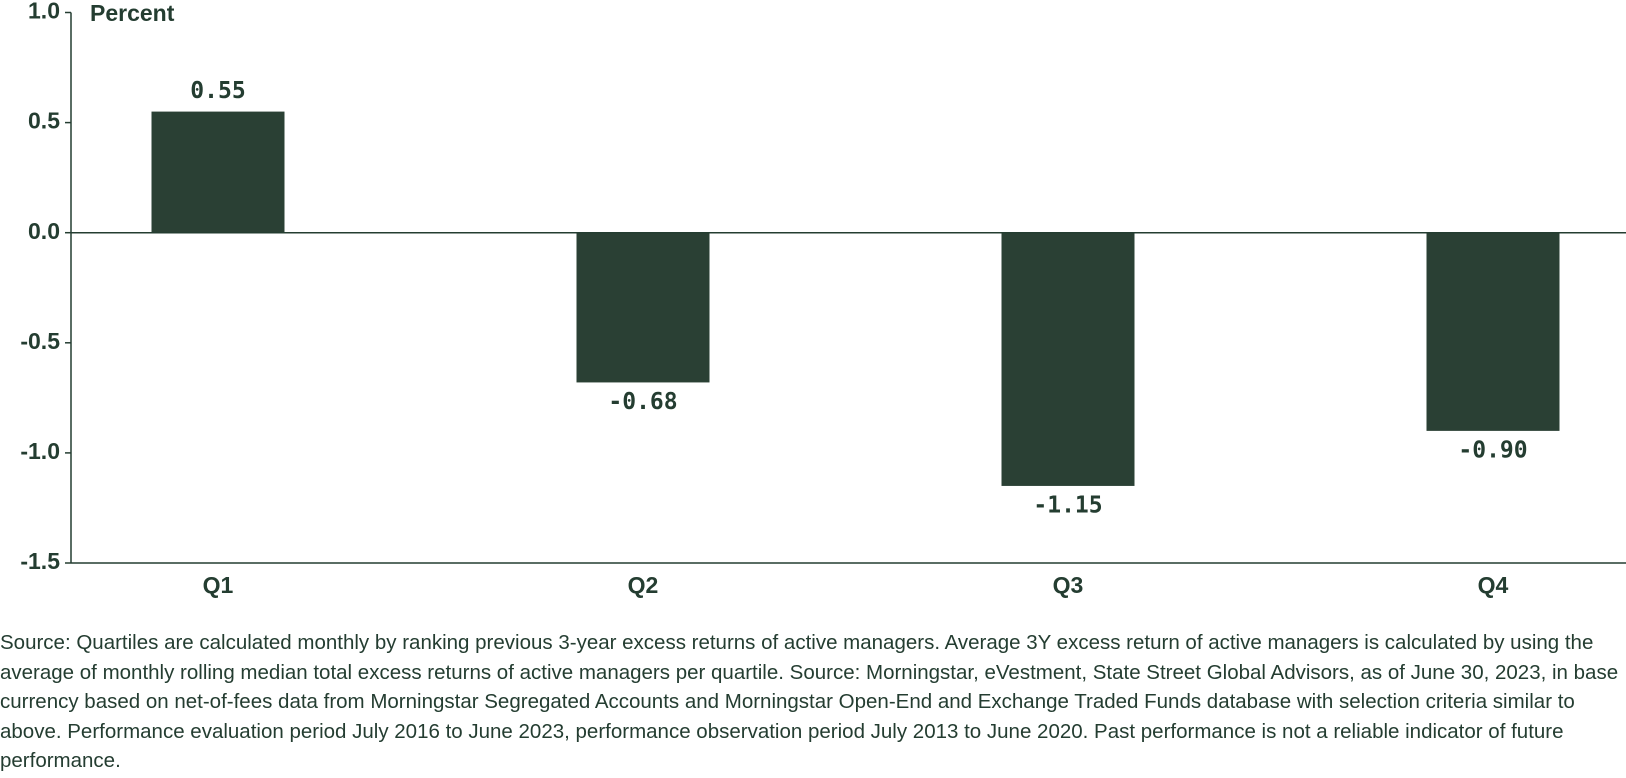 Image resolution: width=1626 pixels, height=778 pixels. What do you see at coordinates (643, 585) in the screenshot?
I see `x-tick-label: Q2` at bounding box center [643, 585].